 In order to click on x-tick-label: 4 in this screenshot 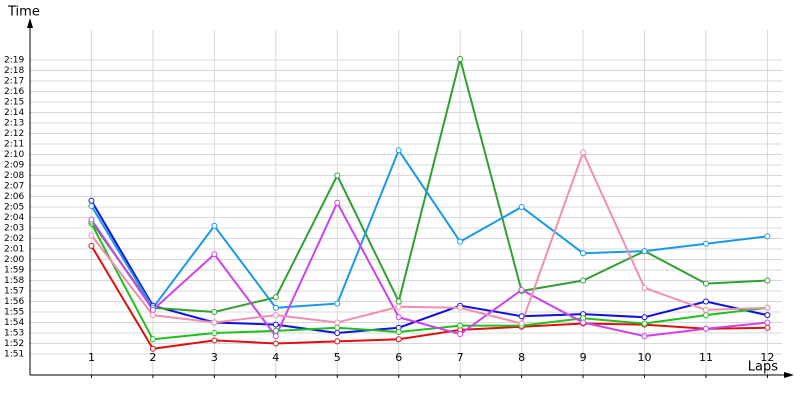, I will do `click(275, 357)`.